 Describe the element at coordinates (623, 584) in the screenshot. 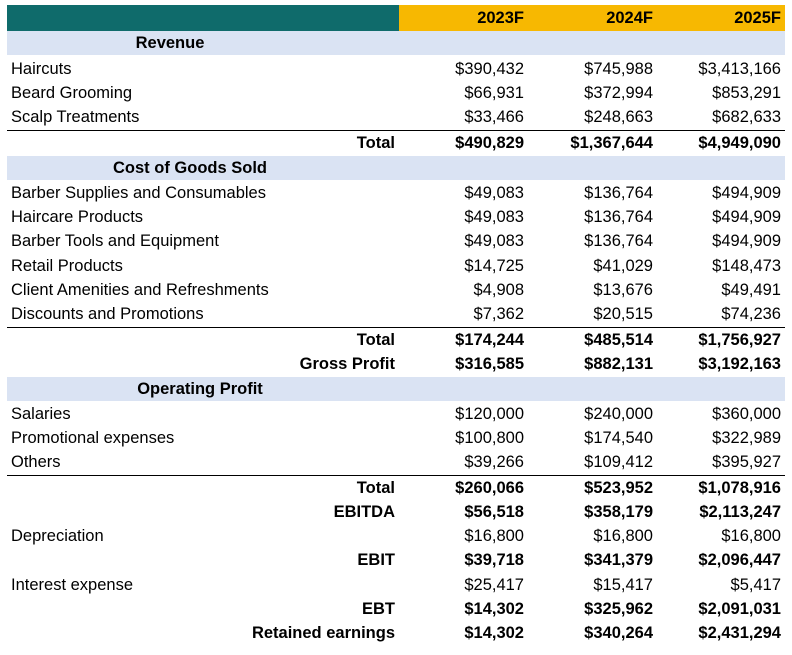

I see `value-2024: $15,417` at that location.